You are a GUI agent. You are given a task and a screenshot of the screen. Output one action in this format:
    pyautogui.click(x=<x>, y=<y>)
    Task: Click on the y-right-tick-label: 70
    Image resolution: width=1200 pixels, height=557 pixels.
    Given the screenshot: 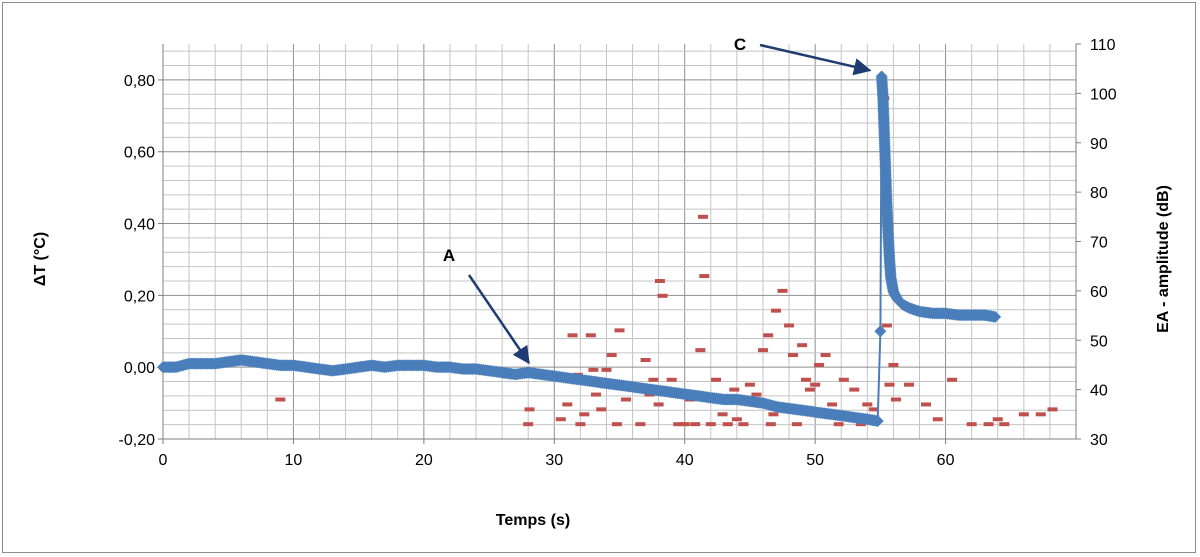 What is the action you would take?
    pyautogui.click(x=1099, y=243)
    